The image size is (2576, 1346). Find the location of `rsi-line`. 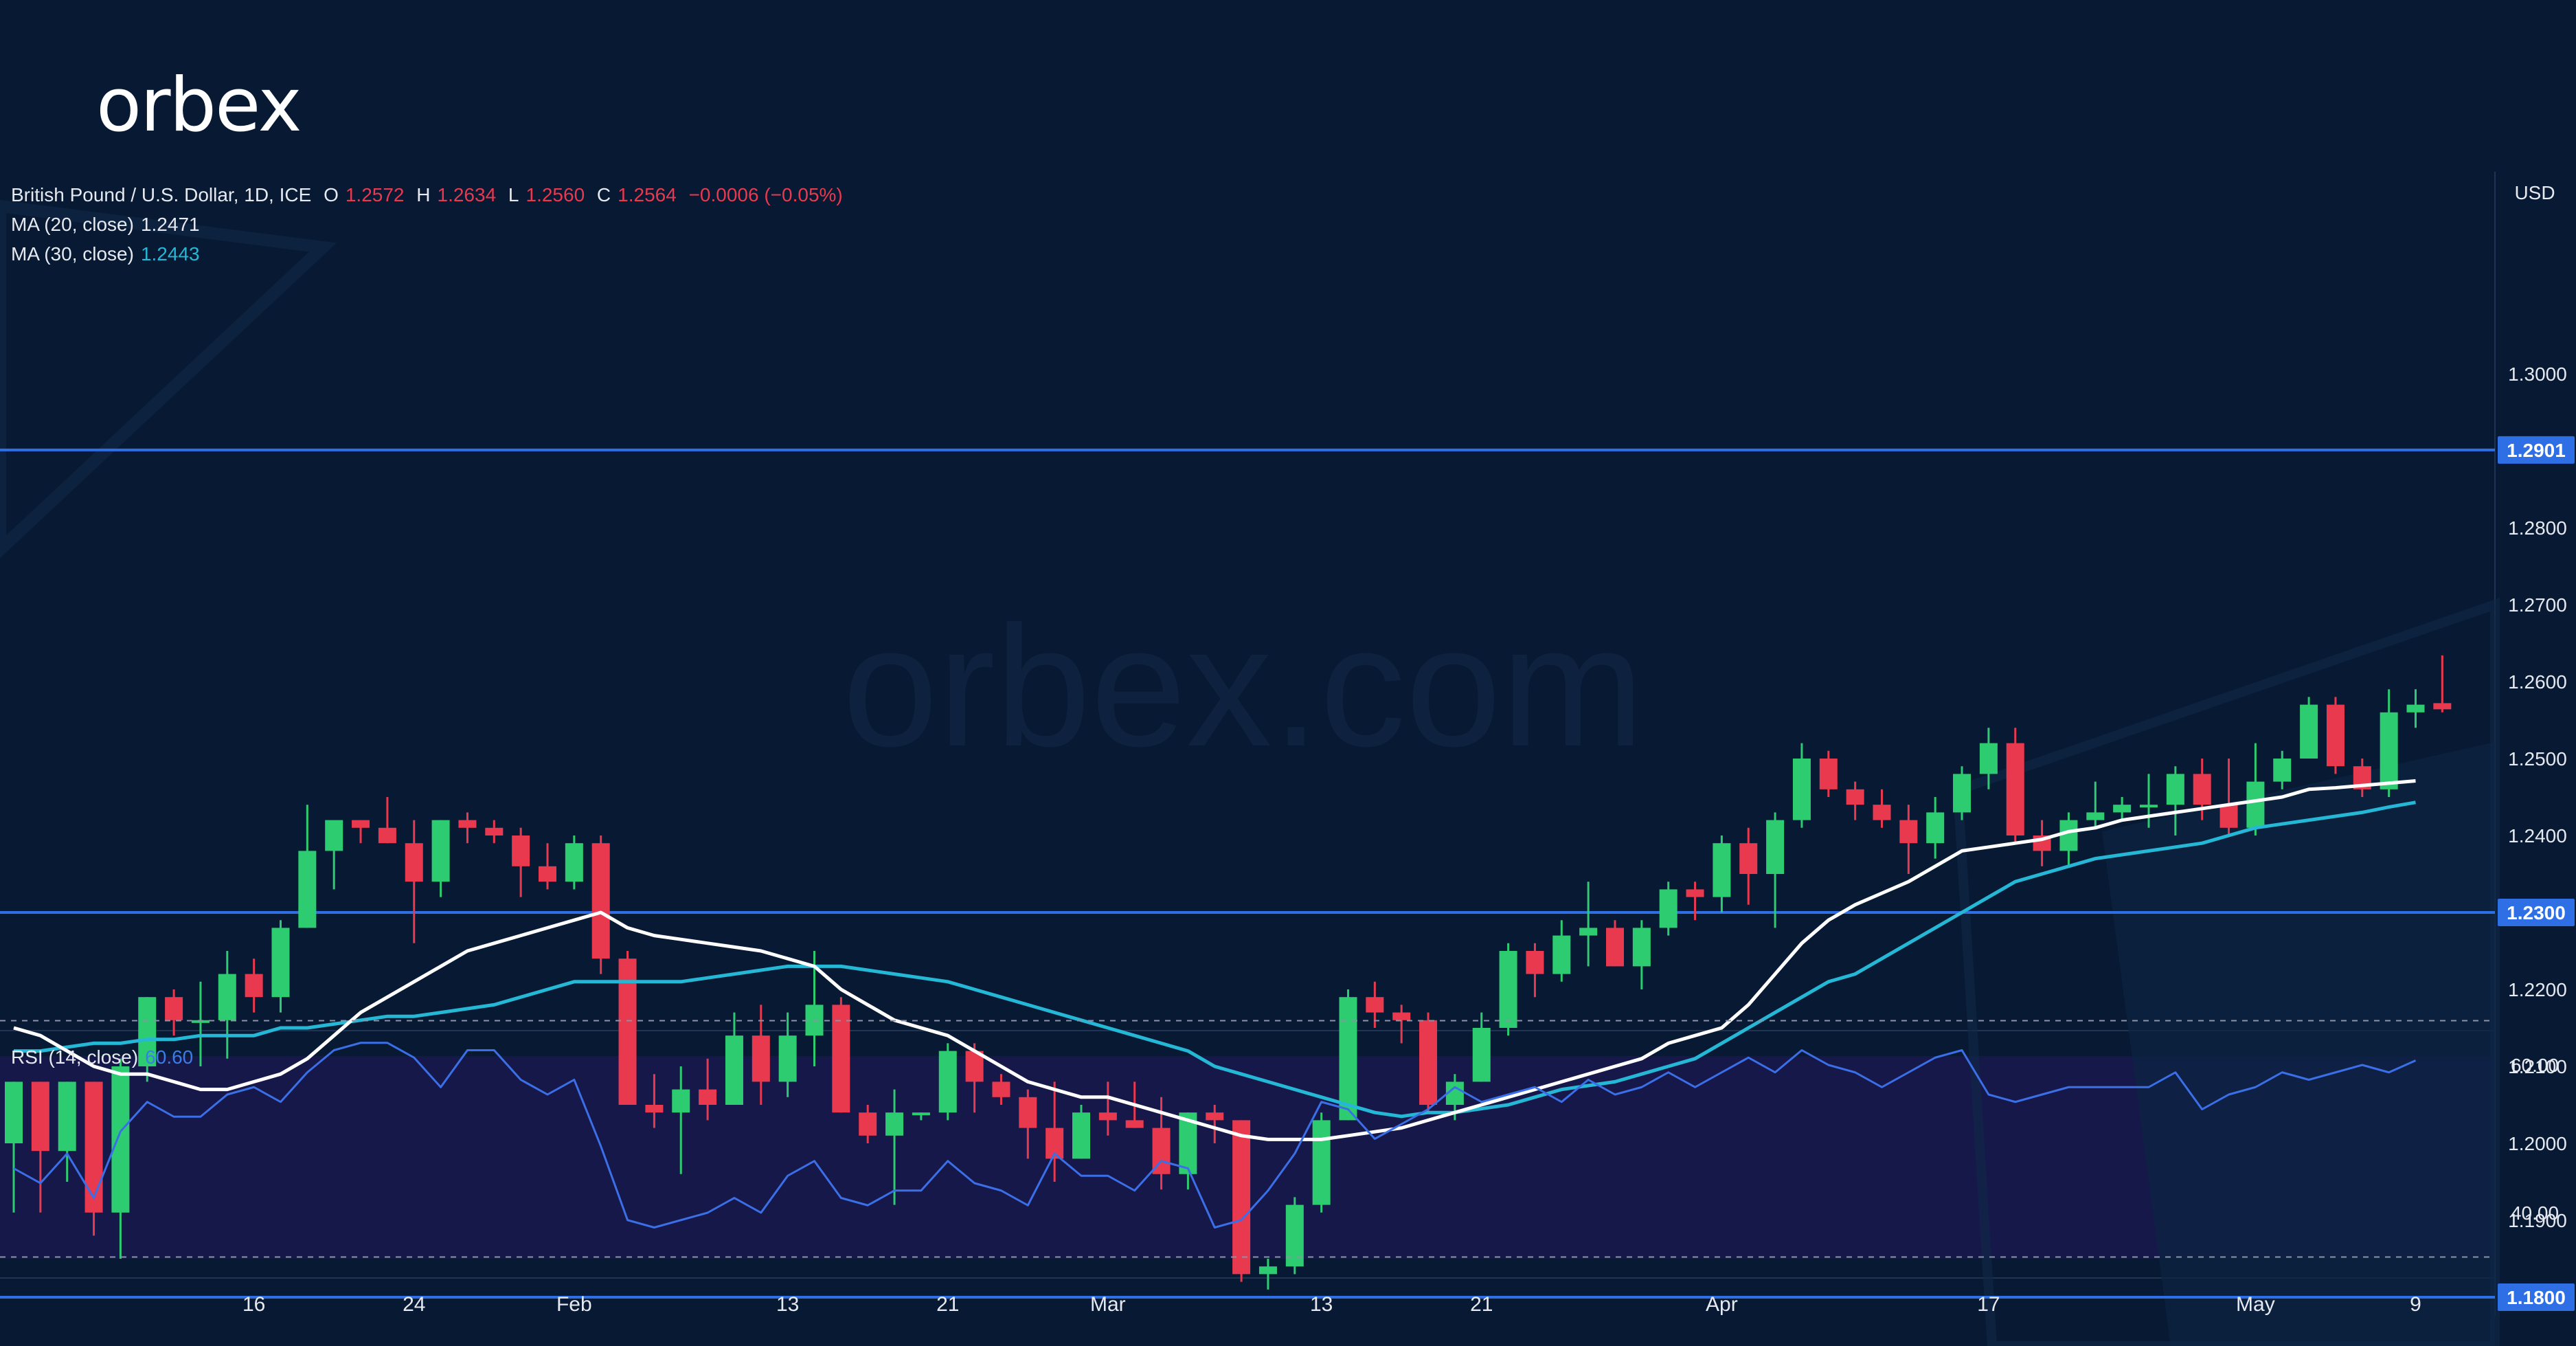

rsi-line is located at coordinates (1215, 1135).